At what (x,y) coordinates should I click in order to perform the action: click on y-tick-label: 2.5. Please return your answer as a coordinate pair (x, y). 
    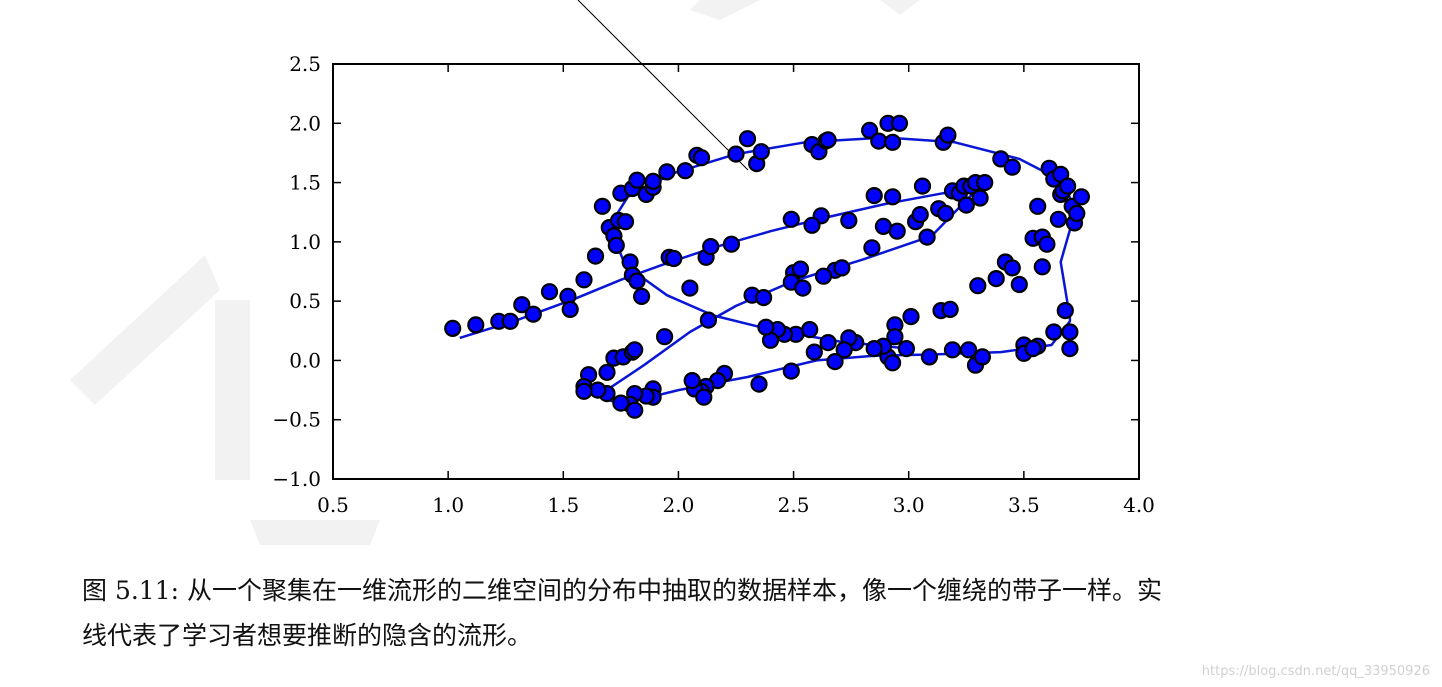
    Looking at the image, I should click on (305, 64).